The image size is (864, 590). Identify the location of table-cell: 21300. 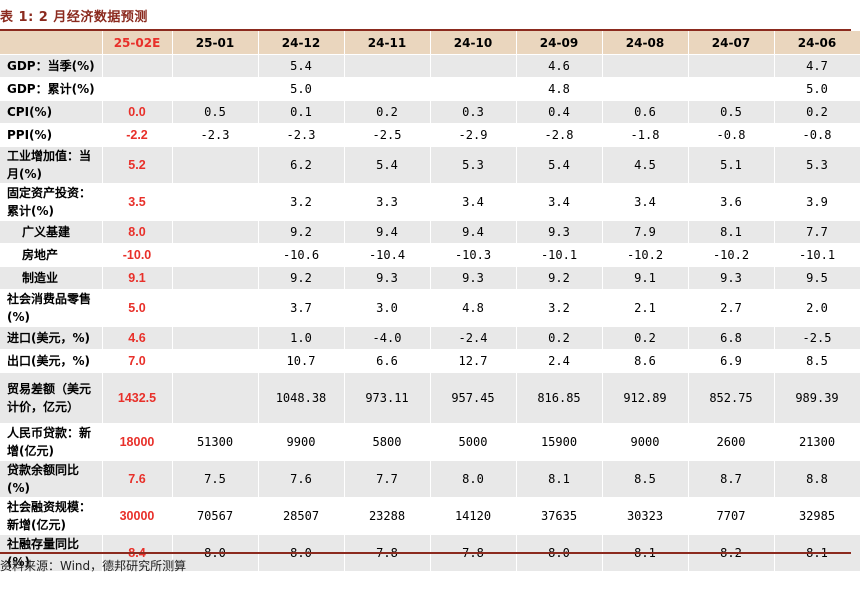
(817, 442).